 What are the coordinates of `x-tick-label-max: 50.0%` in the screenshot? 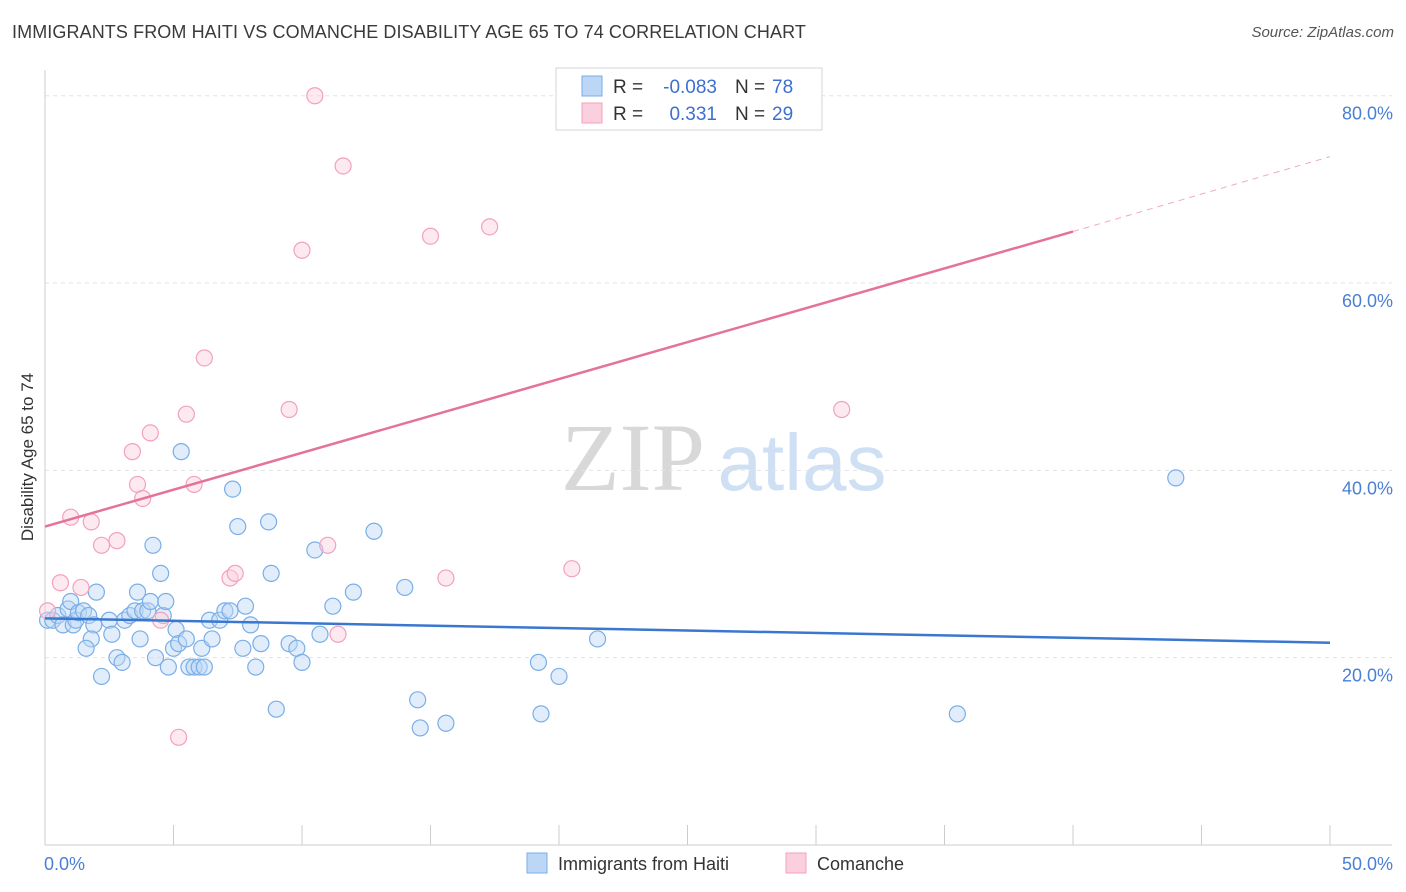 It's located at (1367, 864).